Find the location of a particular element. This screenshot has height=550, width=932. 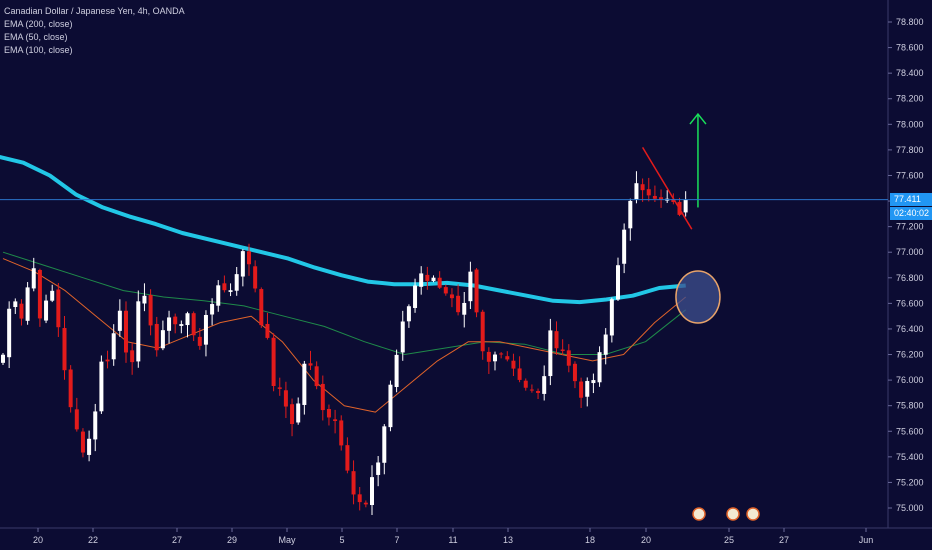

current-price-tag: 77.411 is located at coordinates (911, 199).